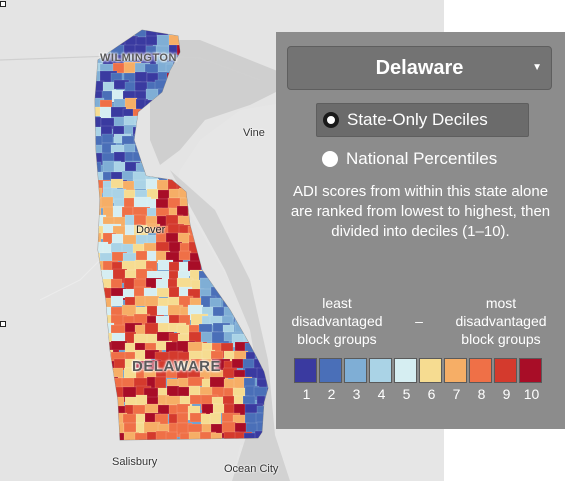 This screenshot has width=568, height=481. Describe the element at coordinates (3, 324) in the screenshot. I see `resize-handle-left` at that location.